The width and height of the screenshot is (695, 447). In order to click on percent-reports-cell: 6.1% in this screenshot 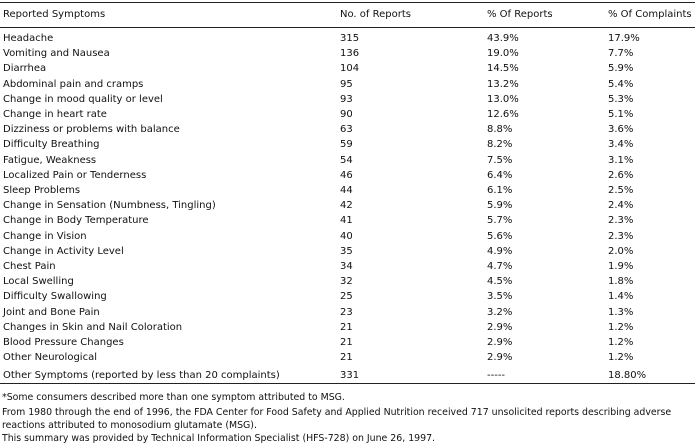, I will do `click(500, 190)`.